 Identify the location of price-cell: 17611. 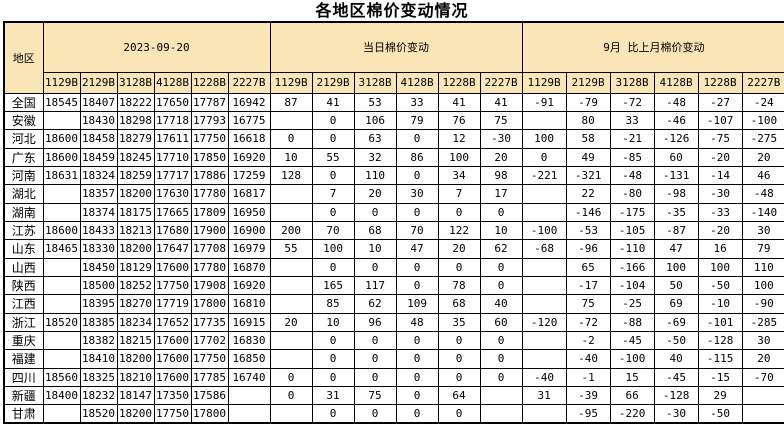
(172, 139).